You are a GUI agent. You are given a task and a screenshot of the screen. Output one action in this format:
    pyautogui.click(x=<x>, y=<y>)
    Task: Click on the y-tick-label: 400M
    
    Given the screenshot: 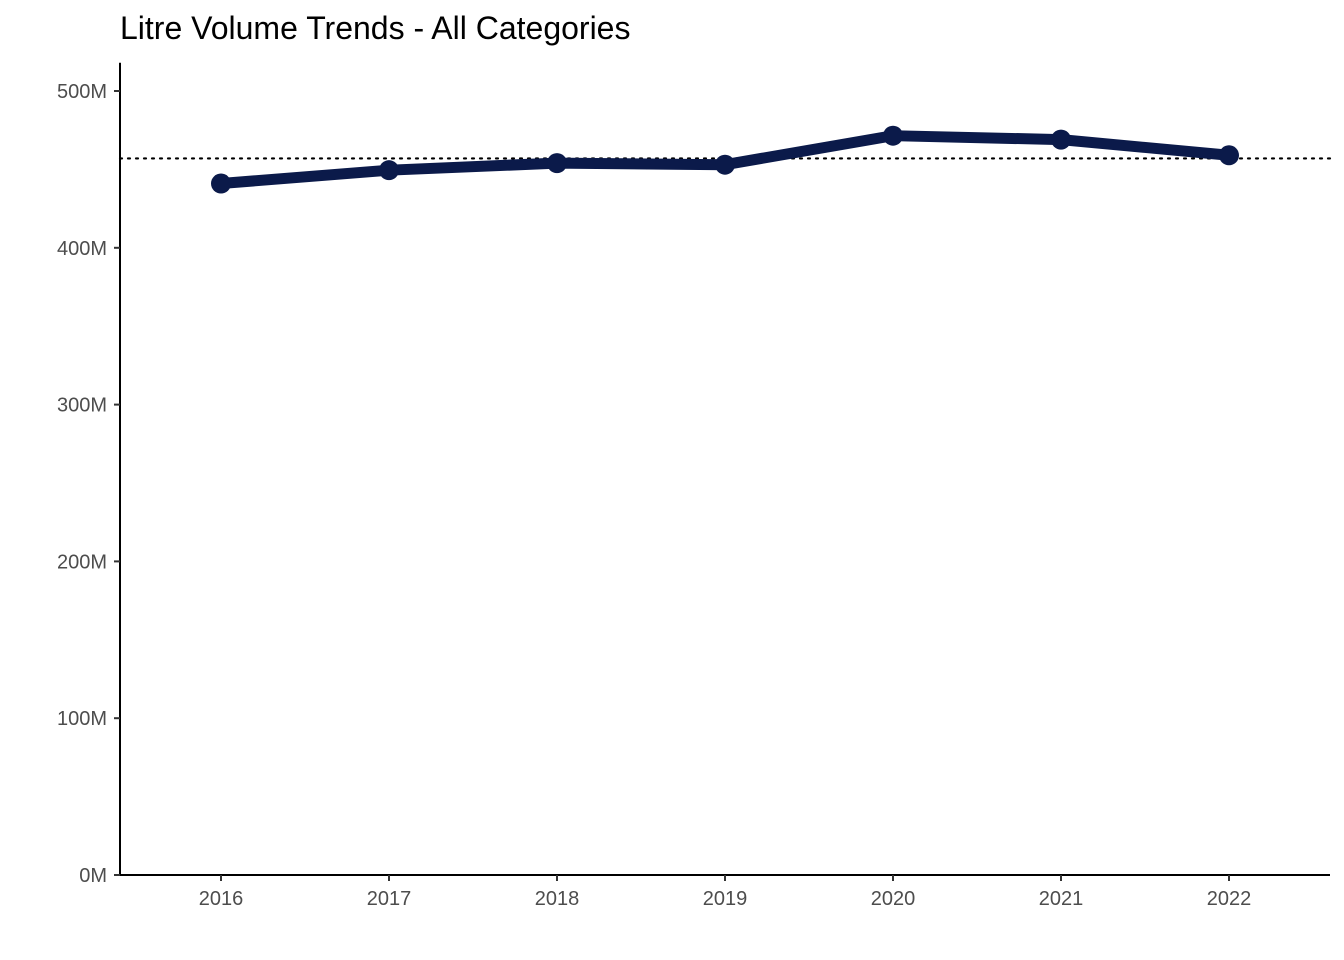 What is the action you would take?
    pyautogui.click(x=82, y=249)
    